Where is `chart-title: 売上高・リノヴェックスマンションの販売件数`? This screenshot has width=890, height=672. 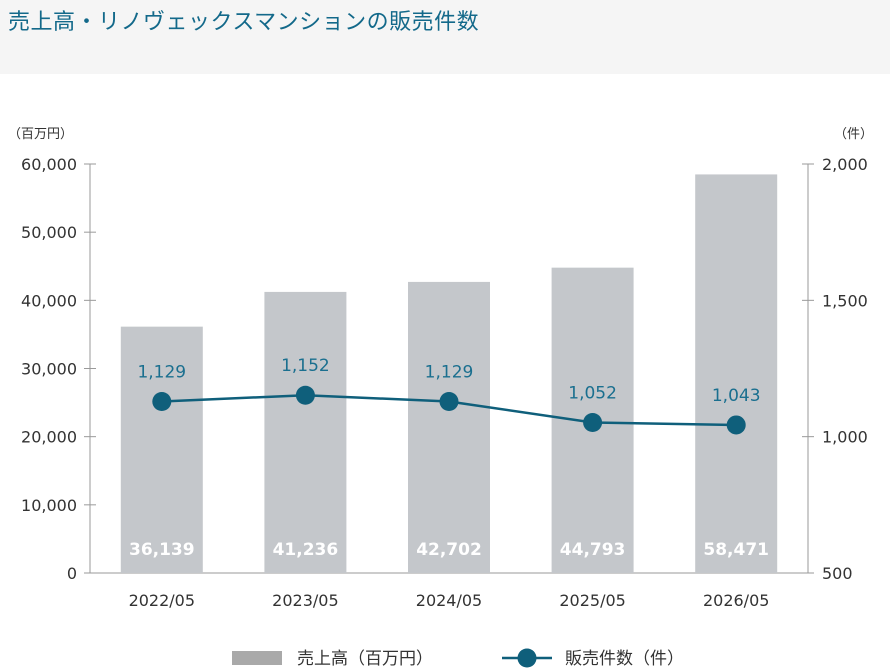
chart-title: 売上高・リノヴェックスマンションの販売件数 is located at coordinates (244, 22).